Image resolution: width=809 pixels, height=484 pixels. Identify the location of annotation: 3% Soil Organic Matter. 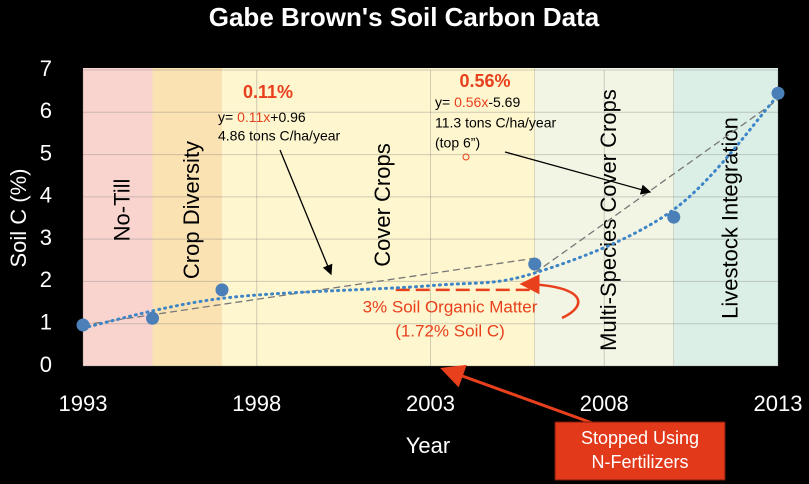
(450, 306).